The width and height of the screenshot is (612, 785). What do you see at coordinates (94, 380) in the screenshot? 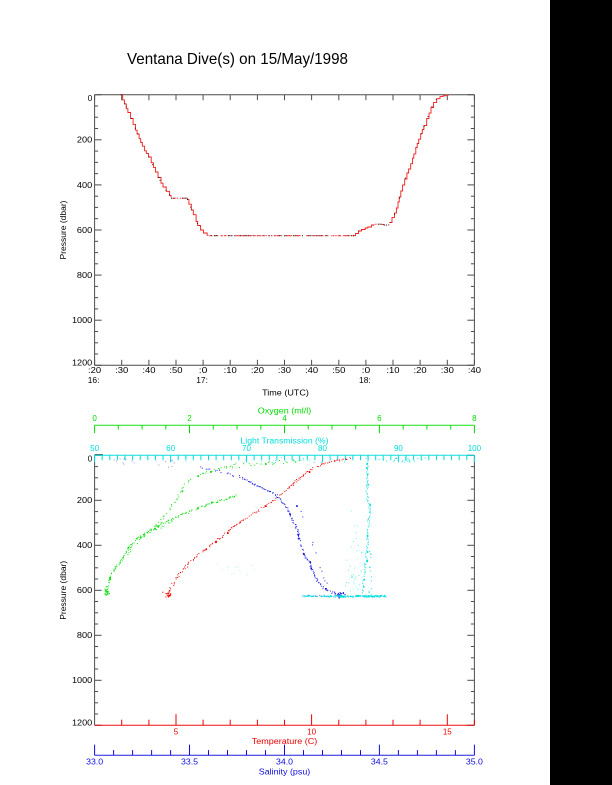
I see `svg-text: 16:` at bounding box center [94, 380].